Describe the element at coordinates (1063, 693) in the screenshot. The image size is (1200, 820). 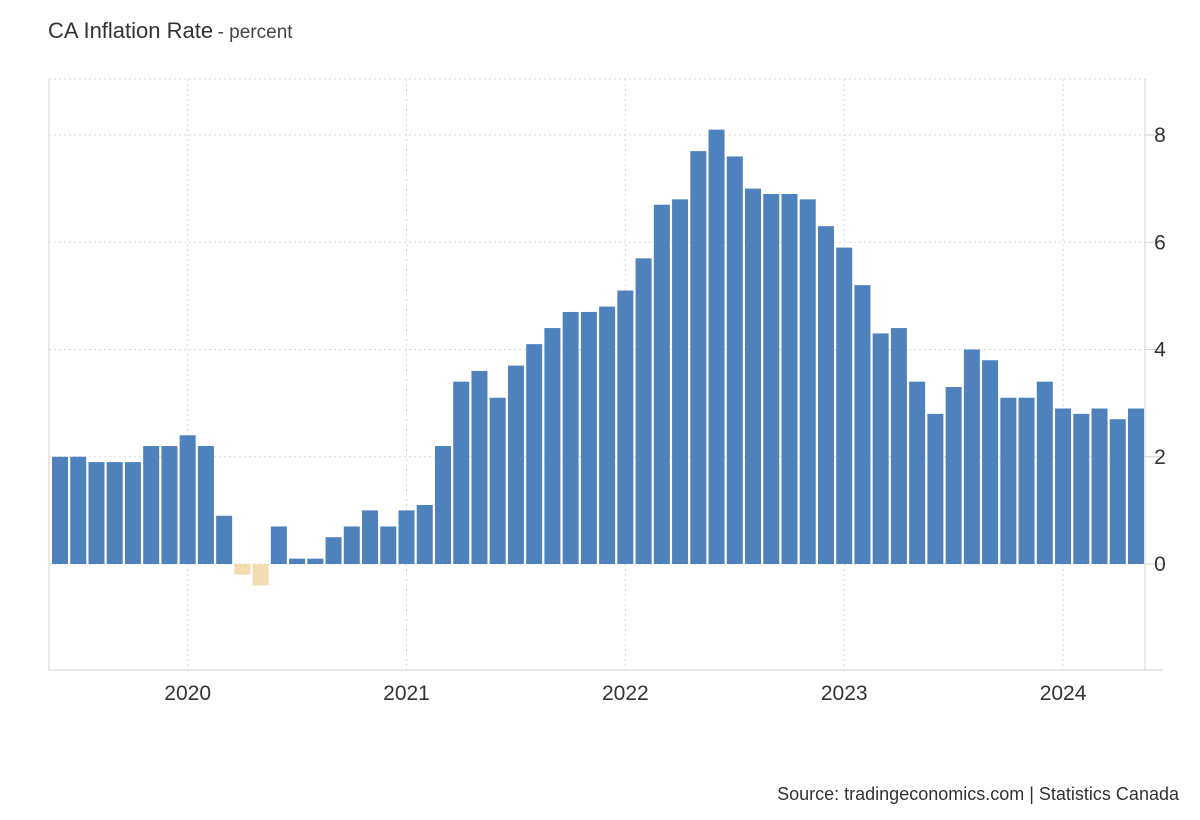
I see `x-tick-label: 2024` at that location.